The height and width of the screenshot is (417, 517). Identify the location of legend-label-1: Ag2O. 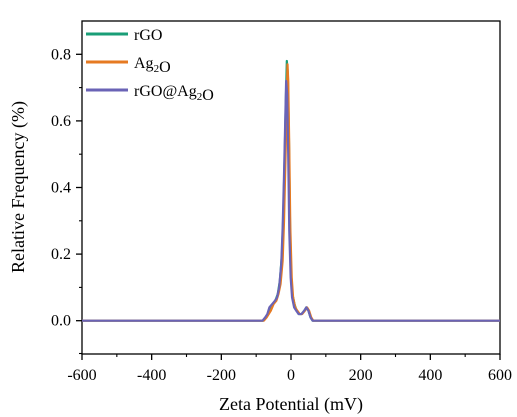
(152, 65).